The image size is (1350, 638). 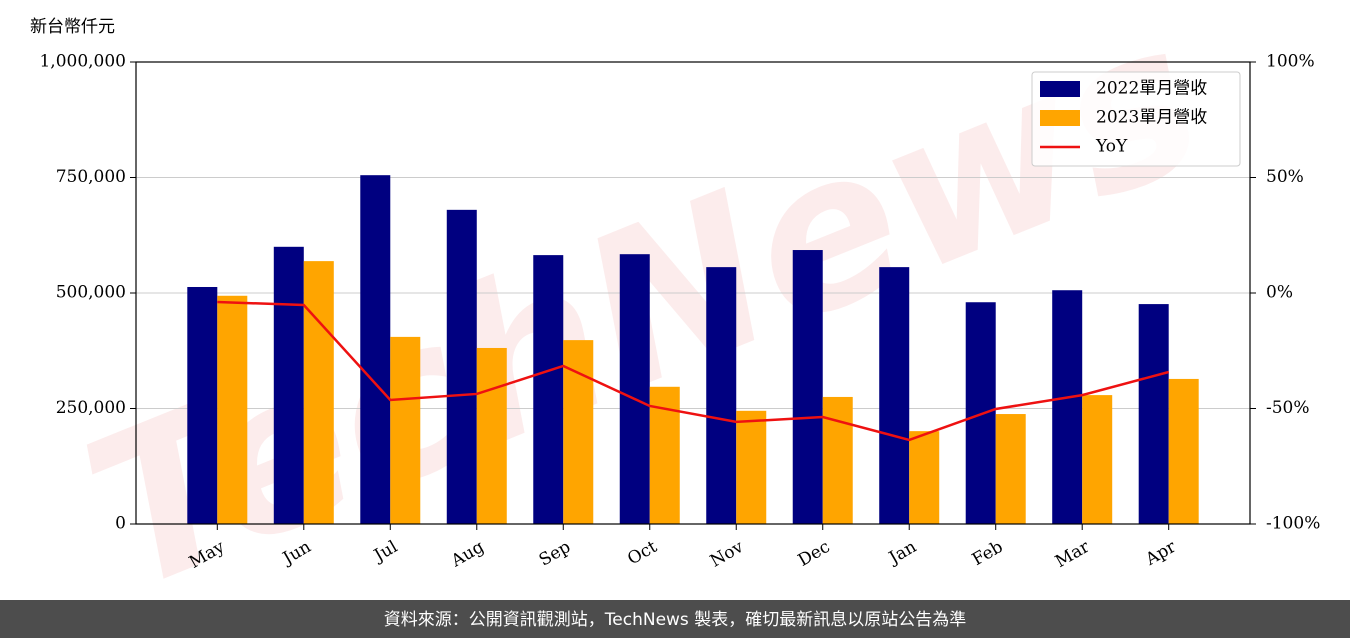 What do you see at coordinates (1111, 147) in the screenshot?
I see `legend-label: YoY` at bounding box center [1111, 147].